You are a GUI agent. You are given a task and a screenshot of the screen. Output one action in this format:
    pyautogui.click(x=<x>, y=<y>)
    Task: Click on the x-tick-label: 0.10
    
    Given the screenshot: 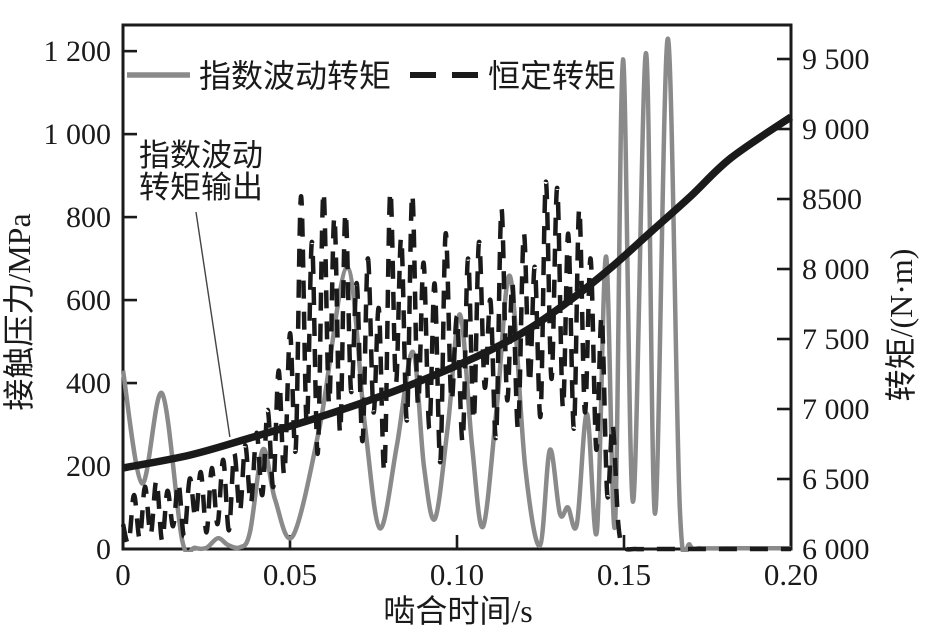 What is the action you would take?
    pyautogui.click(x=457, y=574)
    